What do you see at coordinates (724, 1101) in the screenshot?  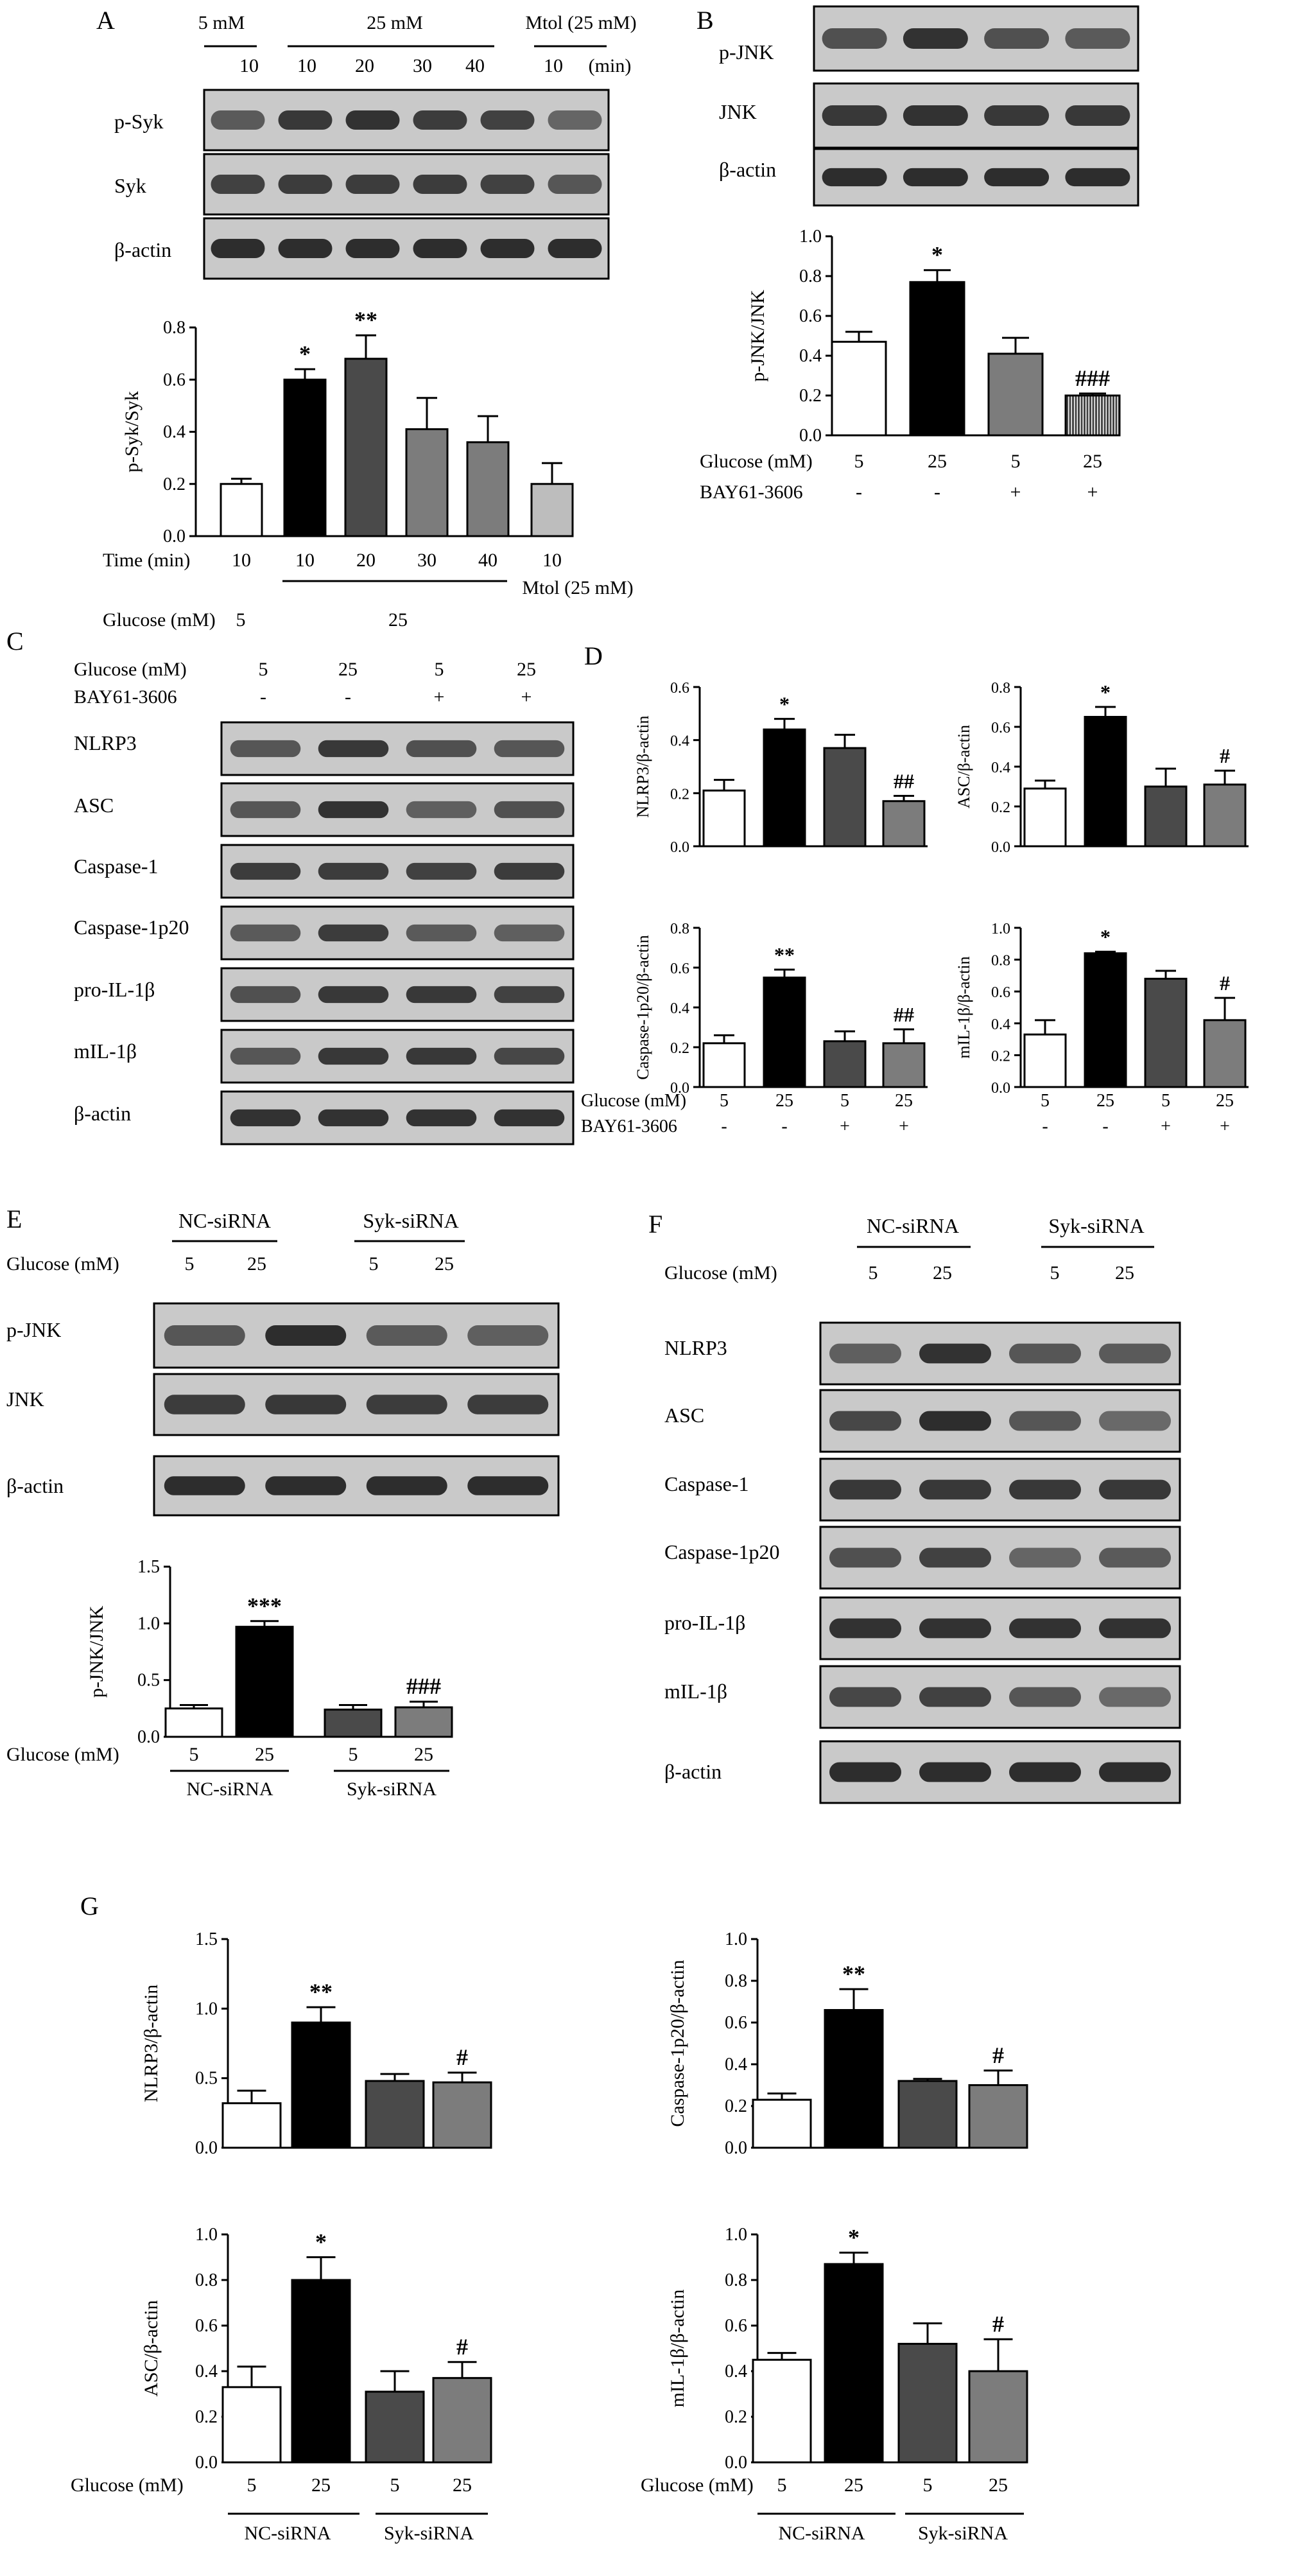 I see `panel-d-left-row1-v1: 5` at bounding box center [724, 1101].